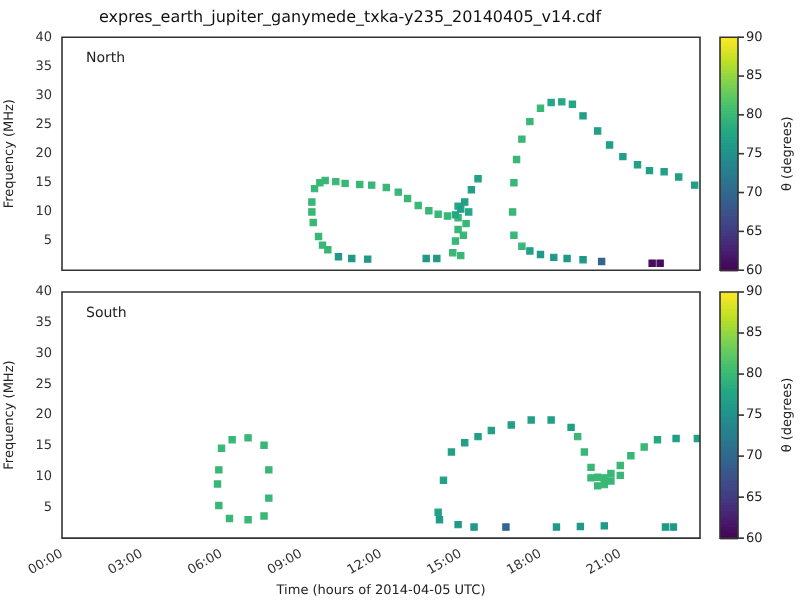 This screenshot has height=600, width=800. What do you see at coordinates (350, 16) in the screenshot?
I see `chart-title: expres_earth_jupiter_ganymede_txka-y235_20140405_v14.cdf` at bounding box center [350, 16].